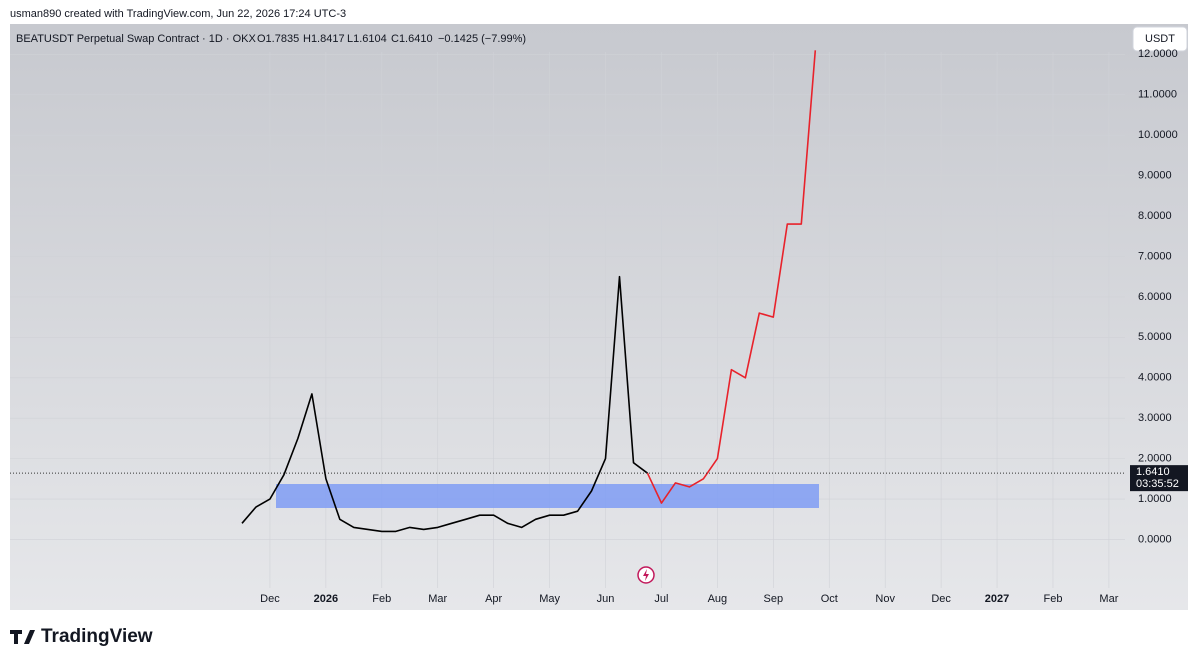 This screenshot has width=1200, height=668. I want to click on support-zone, so click(547, 496).